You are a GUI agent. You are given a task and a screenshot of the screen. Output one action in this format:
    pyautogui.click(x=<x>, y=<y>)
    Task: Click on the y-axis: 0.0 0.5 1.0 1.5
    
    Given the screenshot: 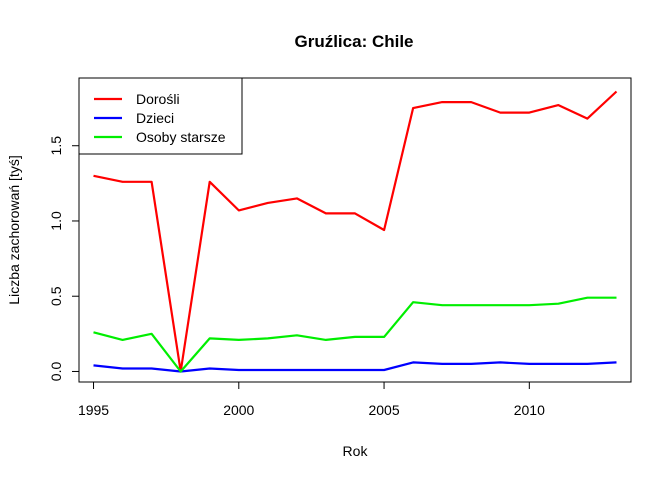 What is the action you would take?
    pyautogui.click(x=64, y=259)
    